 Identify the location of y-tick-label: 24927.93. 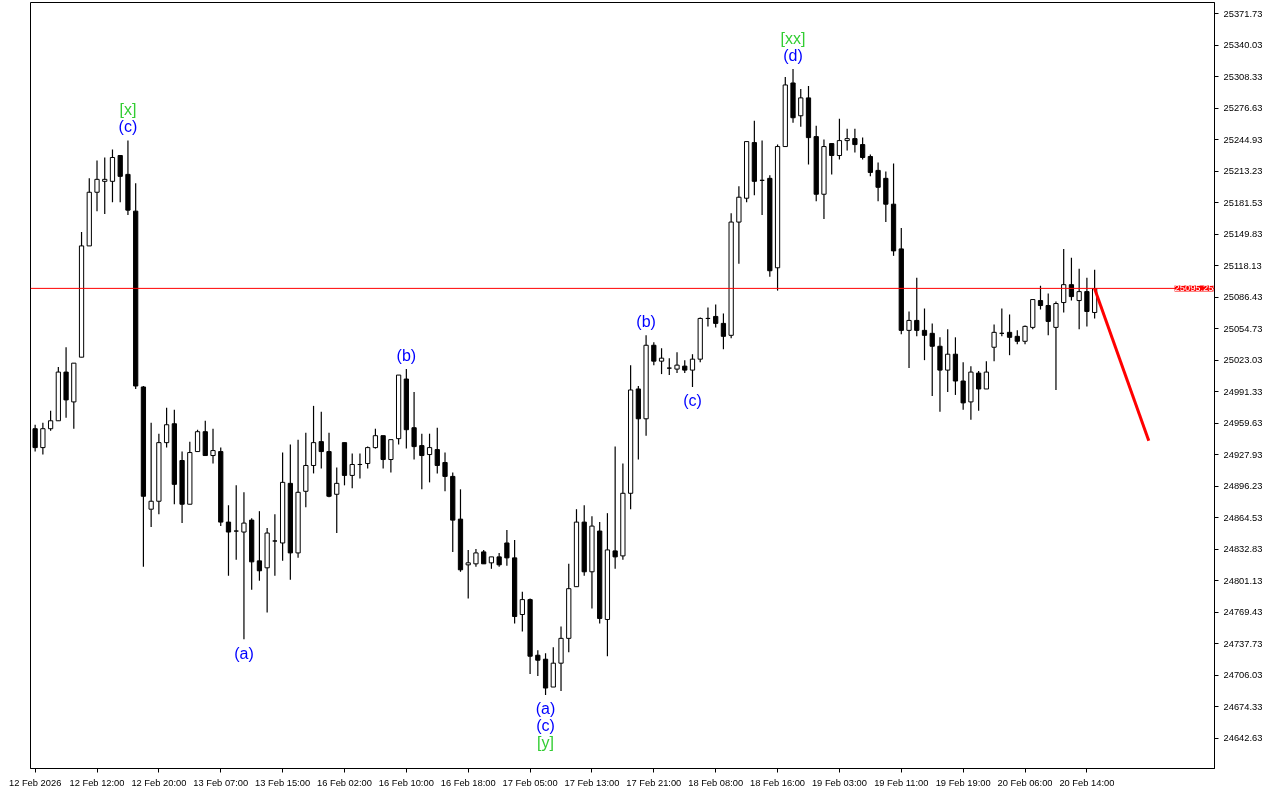
(1243, 454).